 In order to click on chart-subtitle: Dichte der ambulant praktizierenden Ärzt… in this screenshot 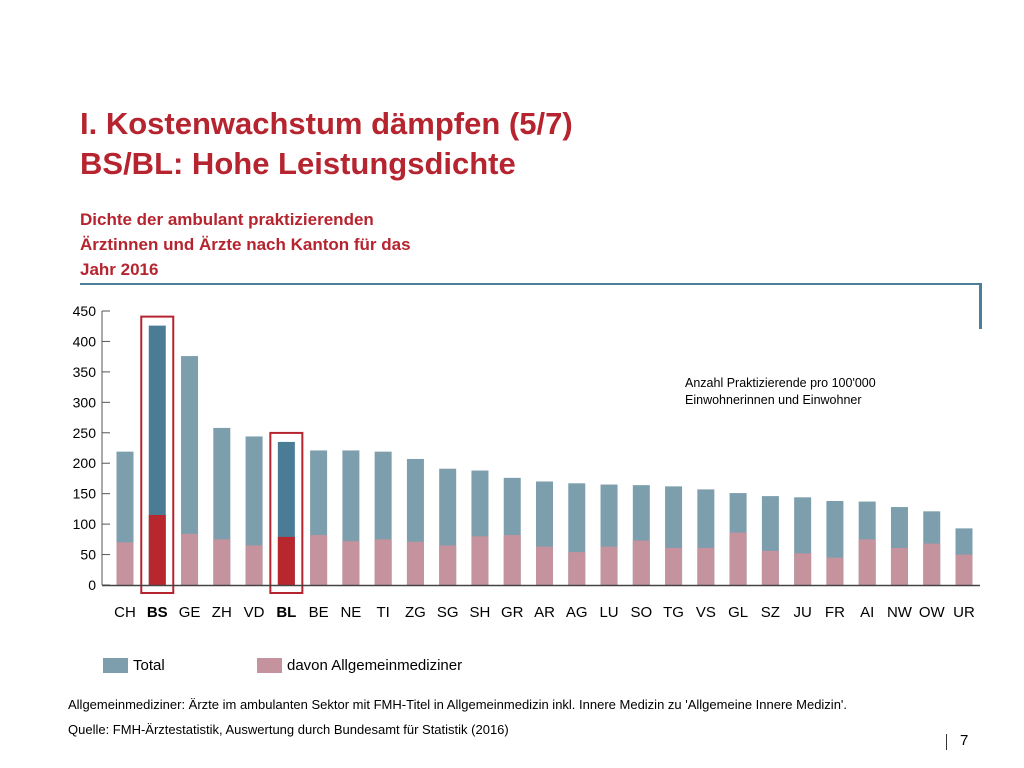, I will do `click(290, 244)`.